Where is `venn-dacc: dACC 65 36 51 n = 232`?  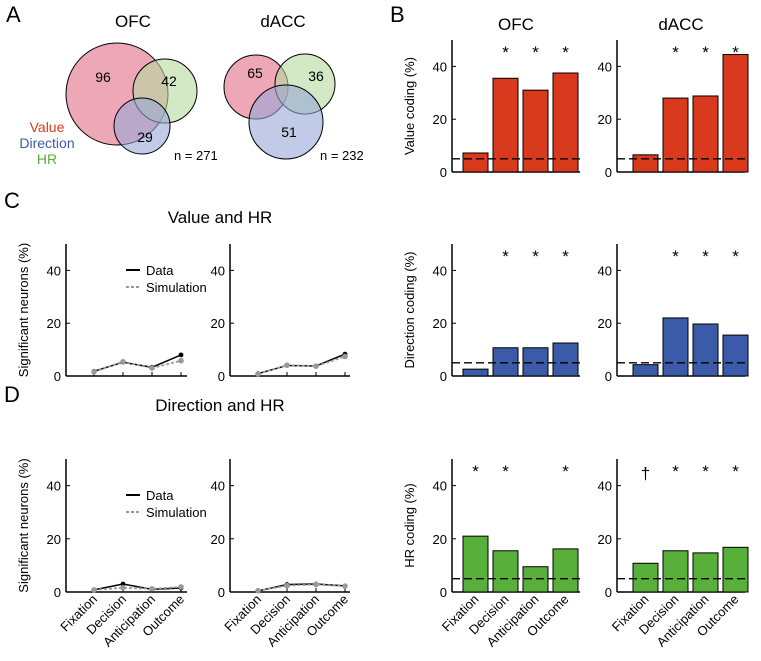
venn-dacc: dACC 65 36 51 n = 232 is located at coordinates (293, 87).